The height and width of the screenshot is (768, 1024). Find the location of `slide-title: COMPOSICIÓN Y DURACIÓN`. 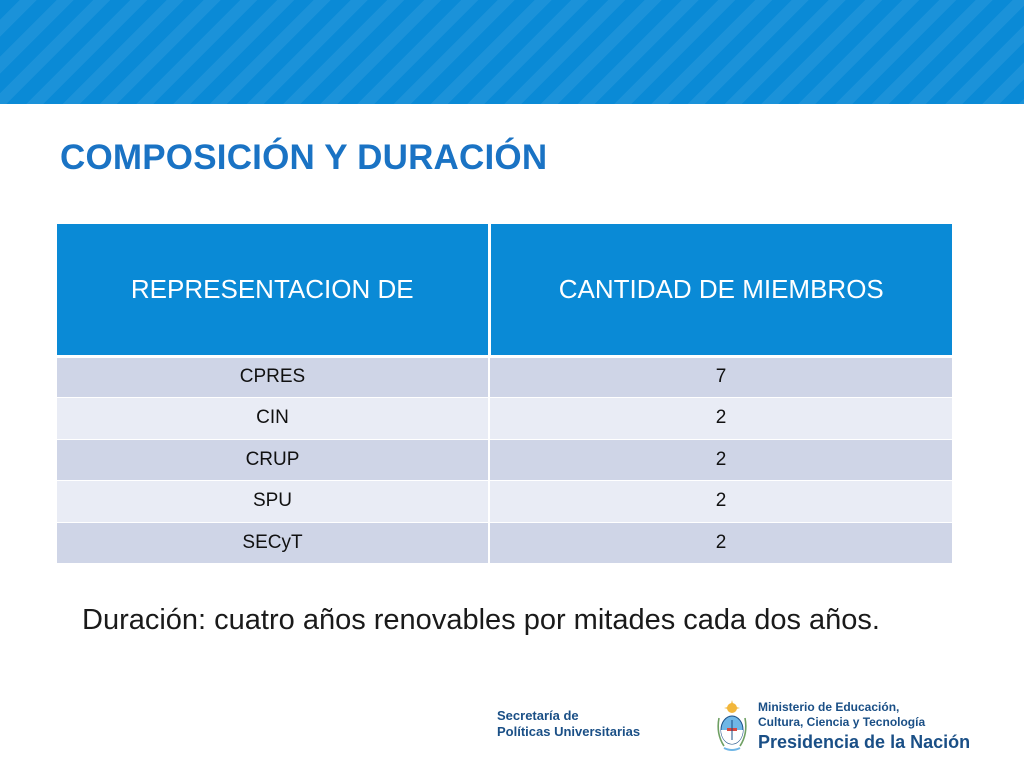

slide-title: COMPOSICIÓN Y DURACIÓN is located at coordinates (304, 157).